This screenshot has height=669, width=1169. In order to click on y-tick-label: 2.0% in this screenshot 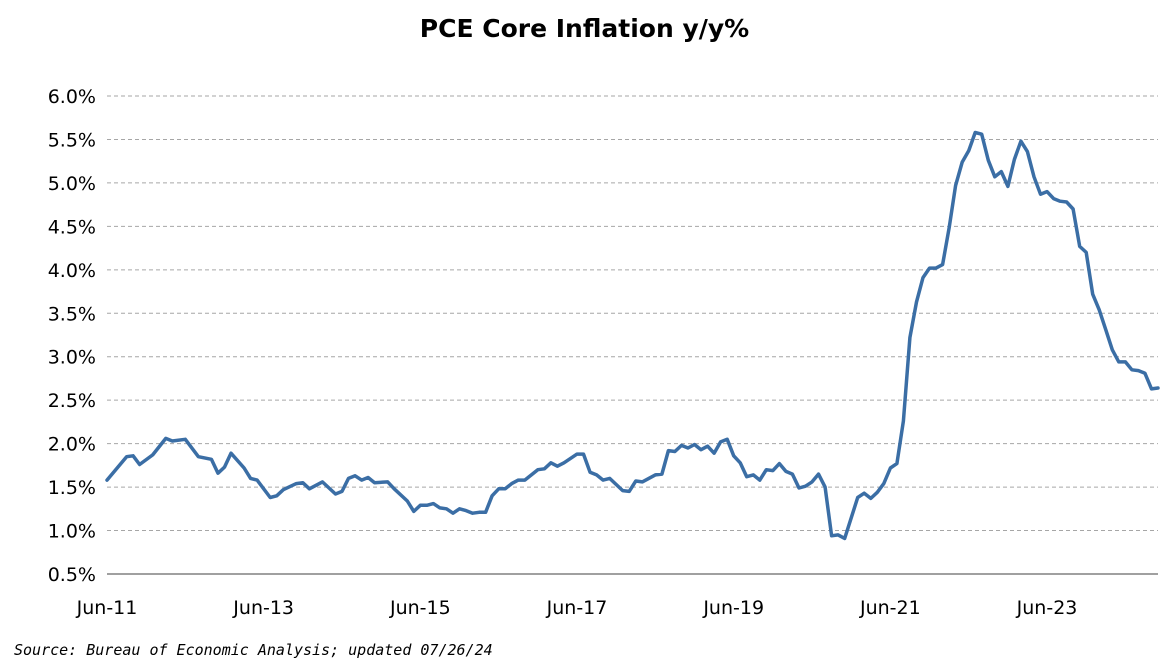, I will do `click(72, 445)`.